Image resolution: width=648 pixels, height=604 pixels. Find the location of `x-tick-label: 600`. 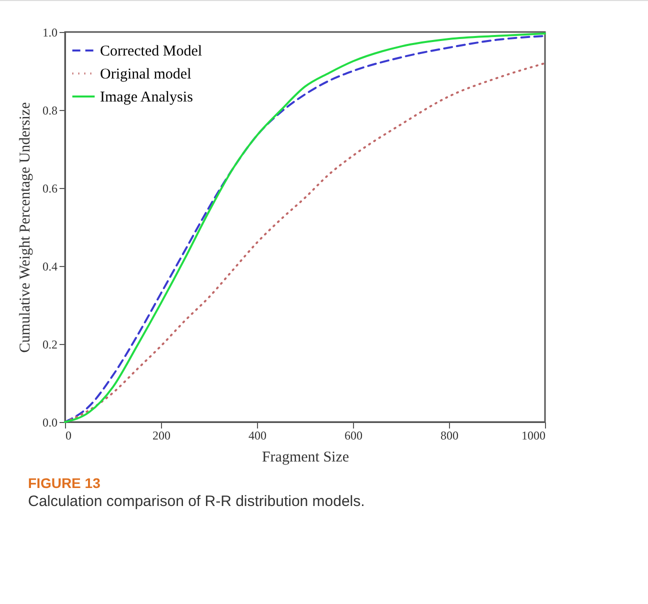

x-tick-label: 600 is located at coordinates (353, 435).